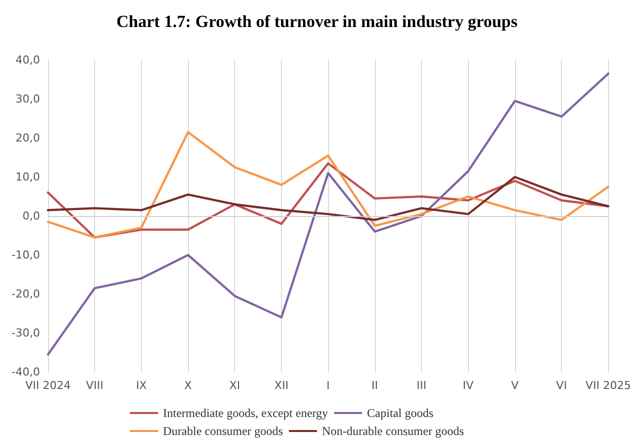 This screenshot has width=634, height=446. I want to click on y-tick-label: 0,0, so click(31, 216).